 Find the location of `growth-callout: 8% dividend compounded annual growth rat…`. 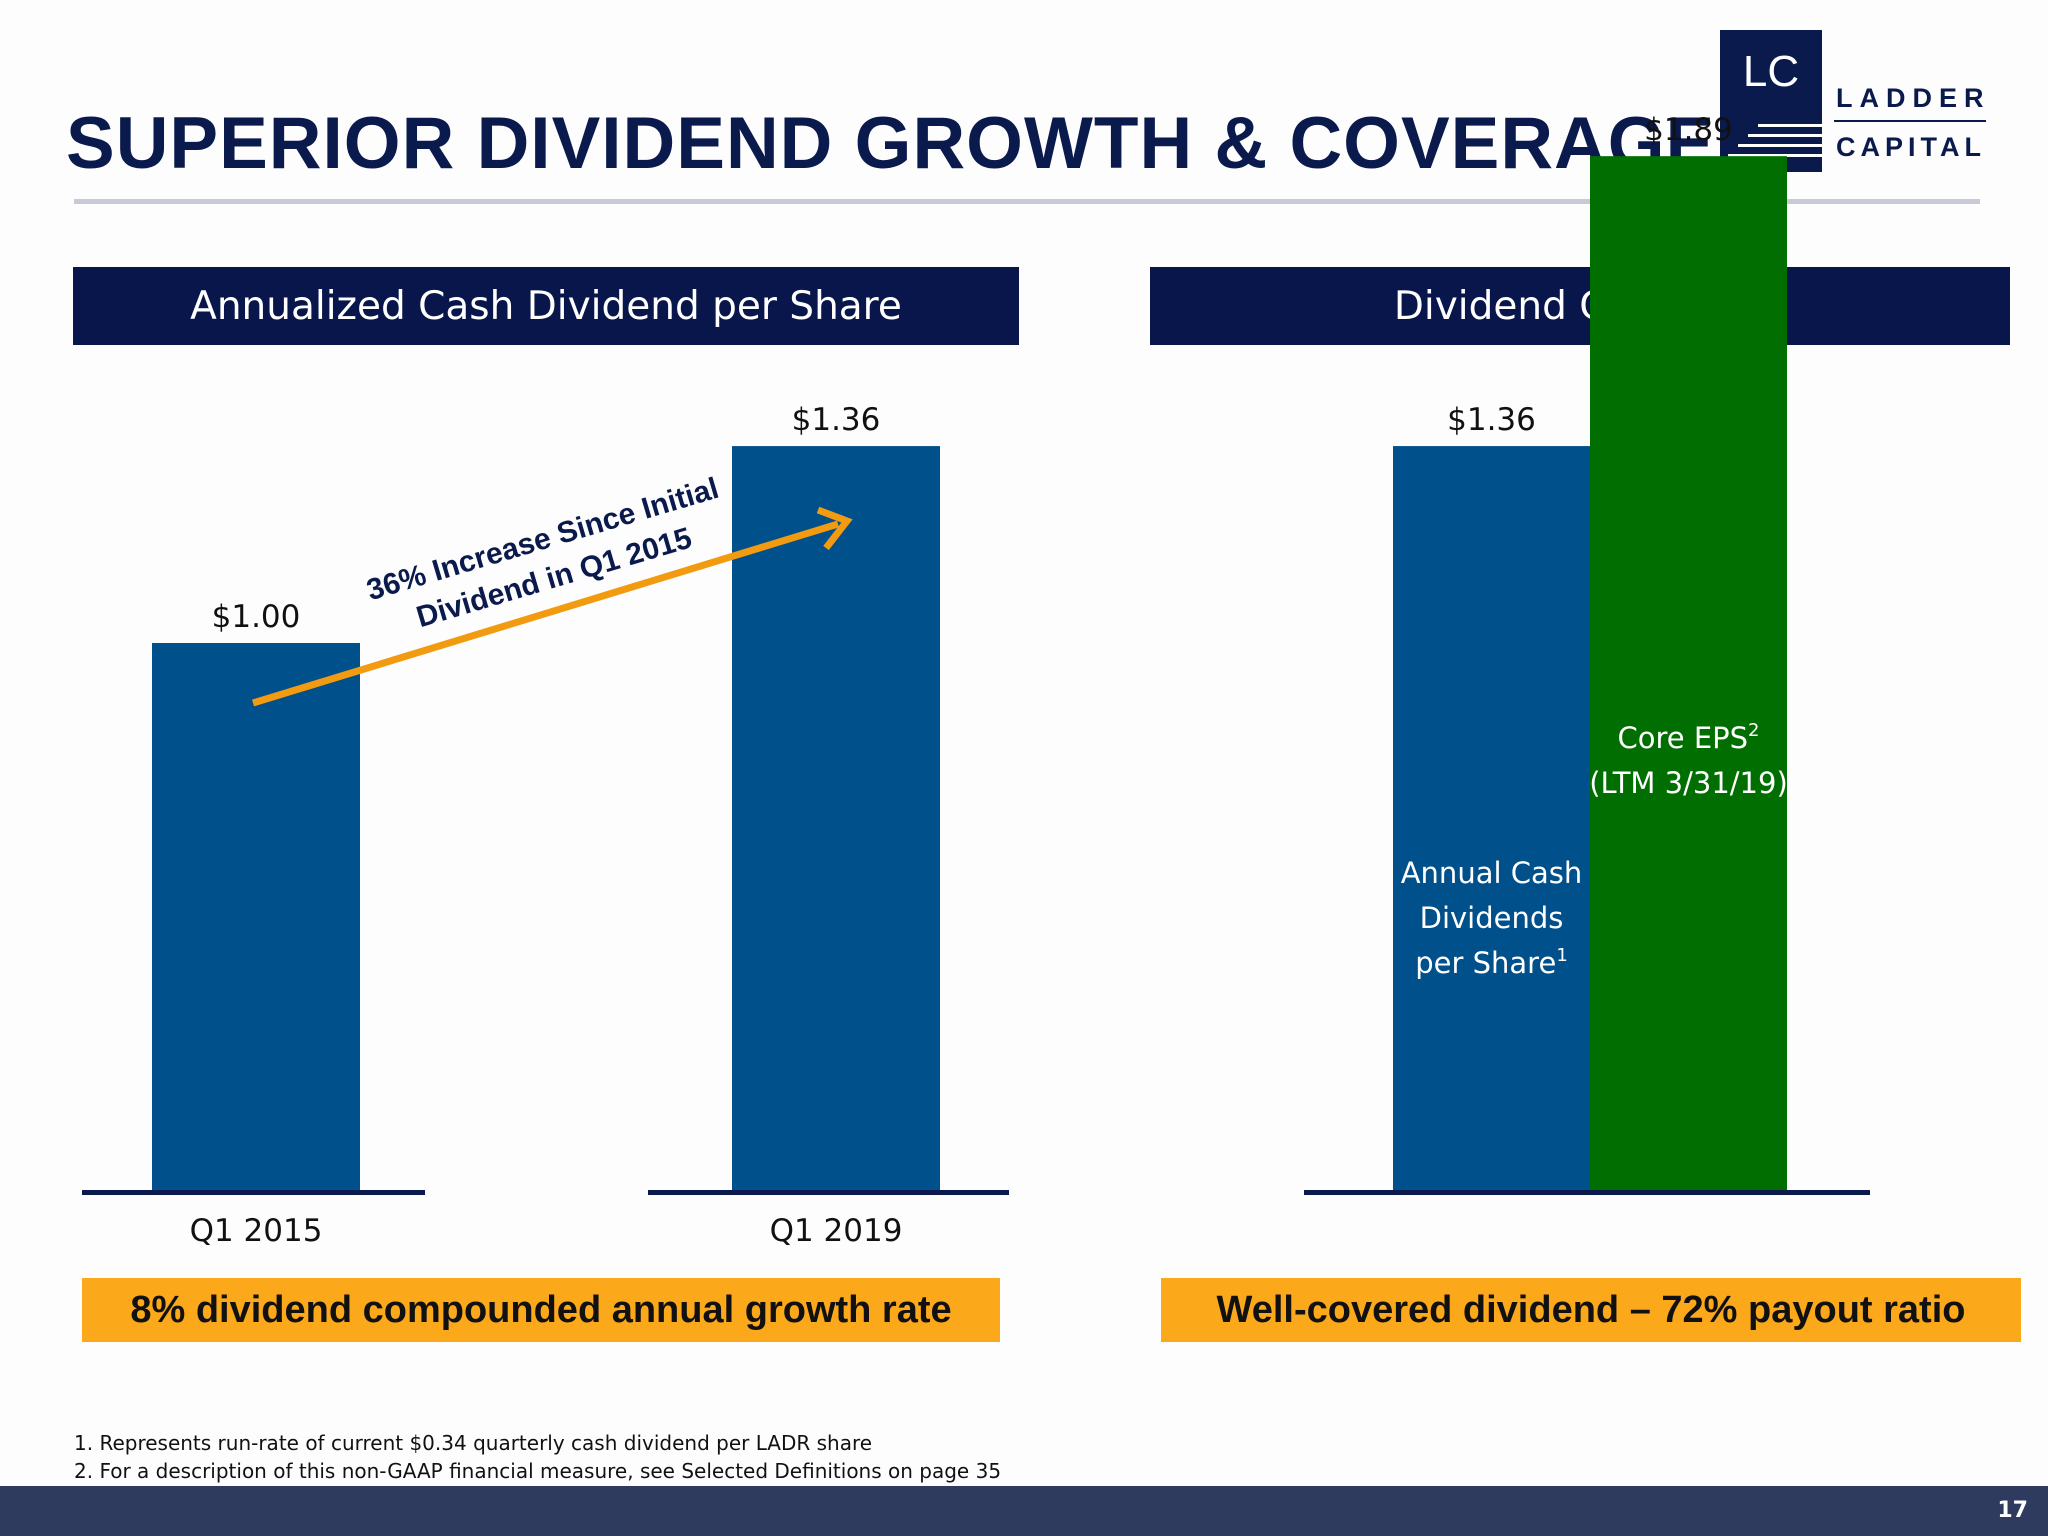

growth-callout: 8% dividend compounded annual growth rat… is located at coordinates (541, 1310).